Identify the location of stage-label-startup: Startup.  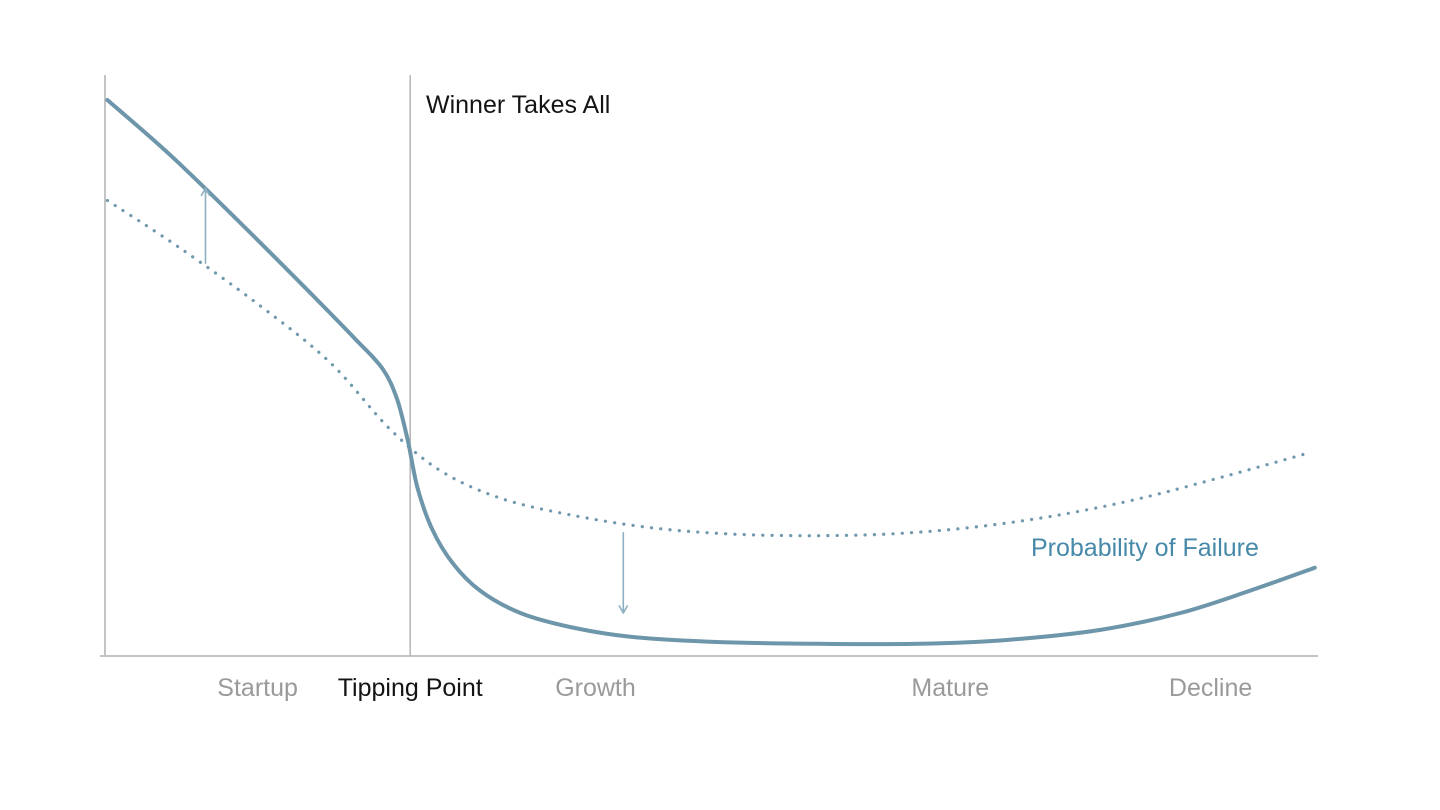
(257, 688).